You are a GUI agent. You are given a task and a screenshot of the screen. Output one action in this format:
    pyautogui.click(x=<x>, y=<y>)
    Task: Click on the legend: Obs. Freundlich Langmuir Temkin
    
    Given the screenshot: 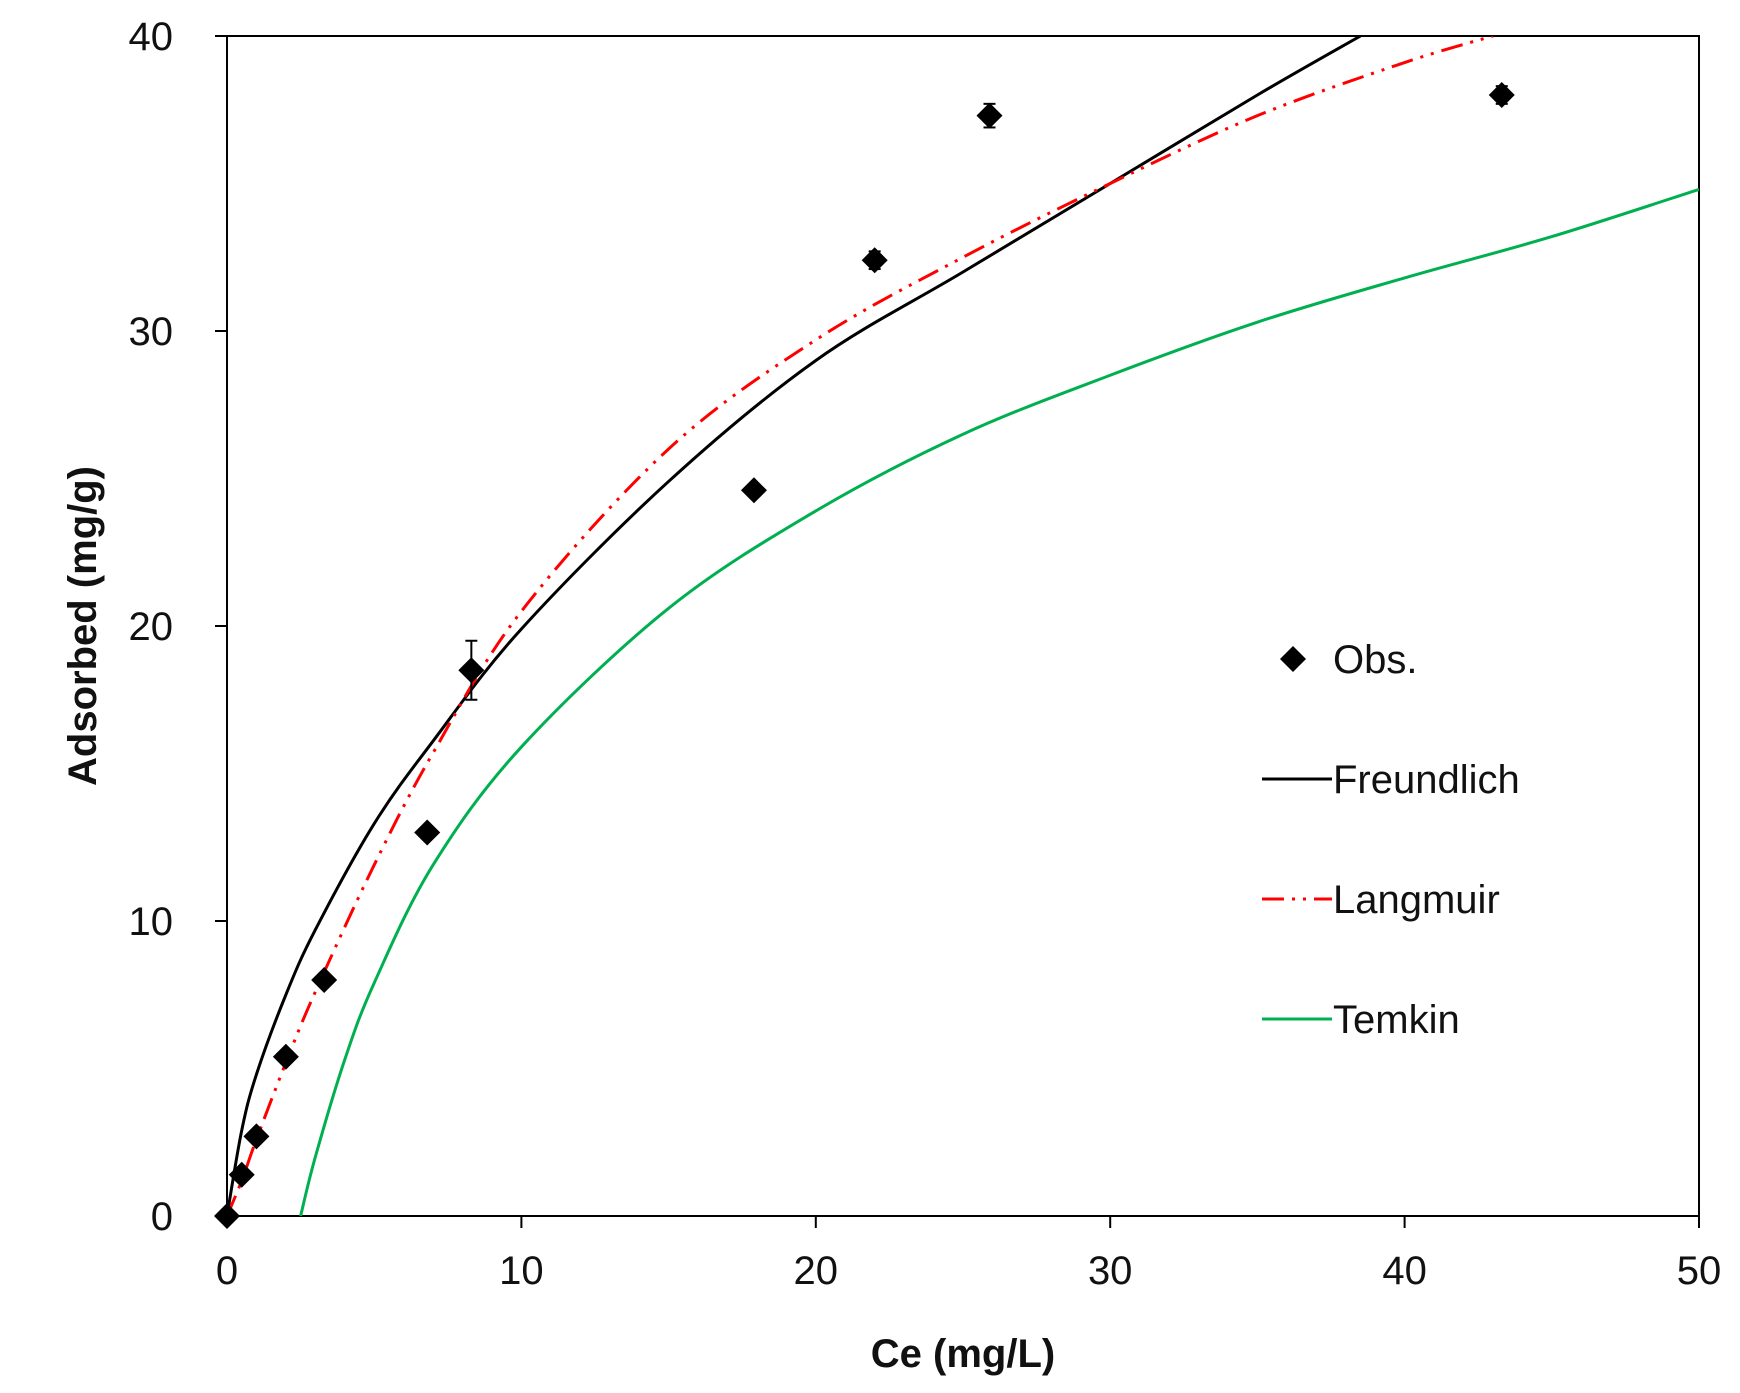 What is the action you would take?
    pyautogui.click(x=1391, y=840)
    